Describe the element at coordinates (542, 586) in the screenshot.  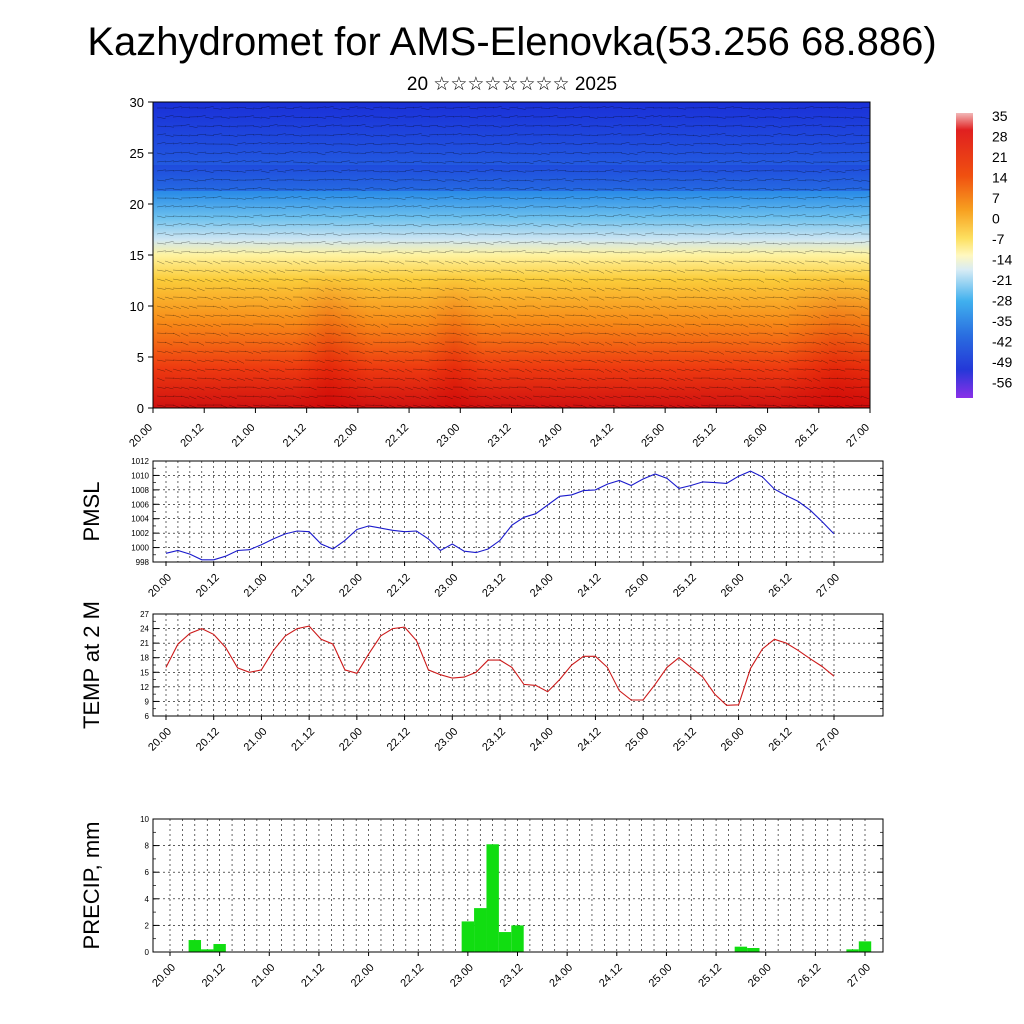
I see `xtick-label: 24.00` at that location.